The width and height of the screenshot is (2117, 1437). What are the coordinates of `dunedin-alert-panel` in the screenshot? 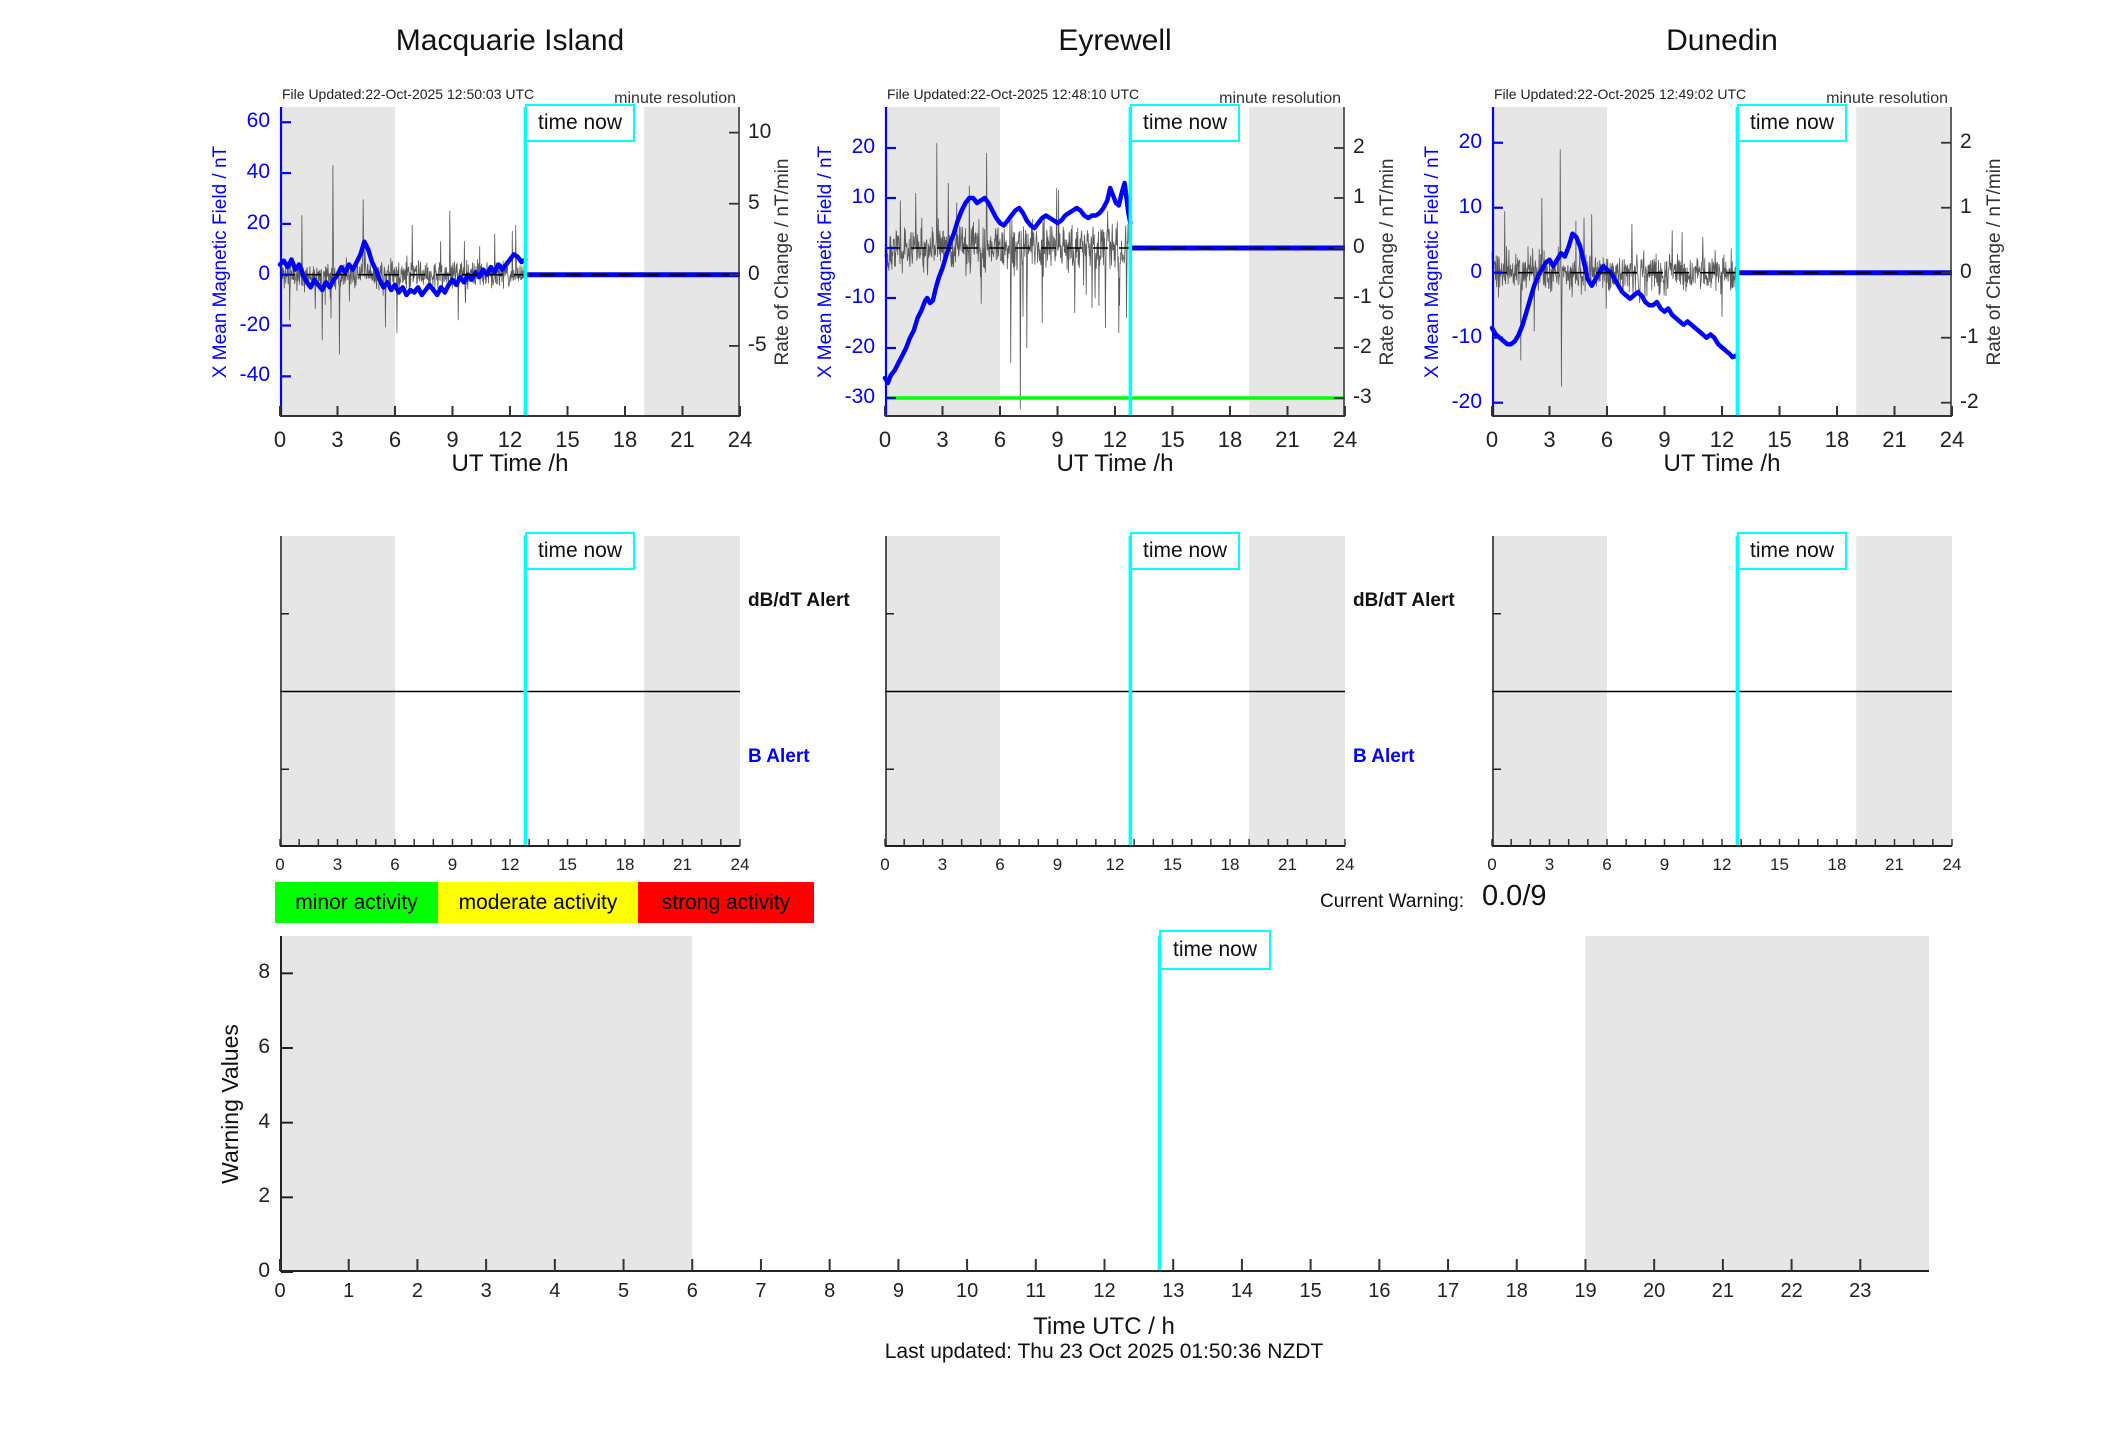 It's located at (1722, 691).